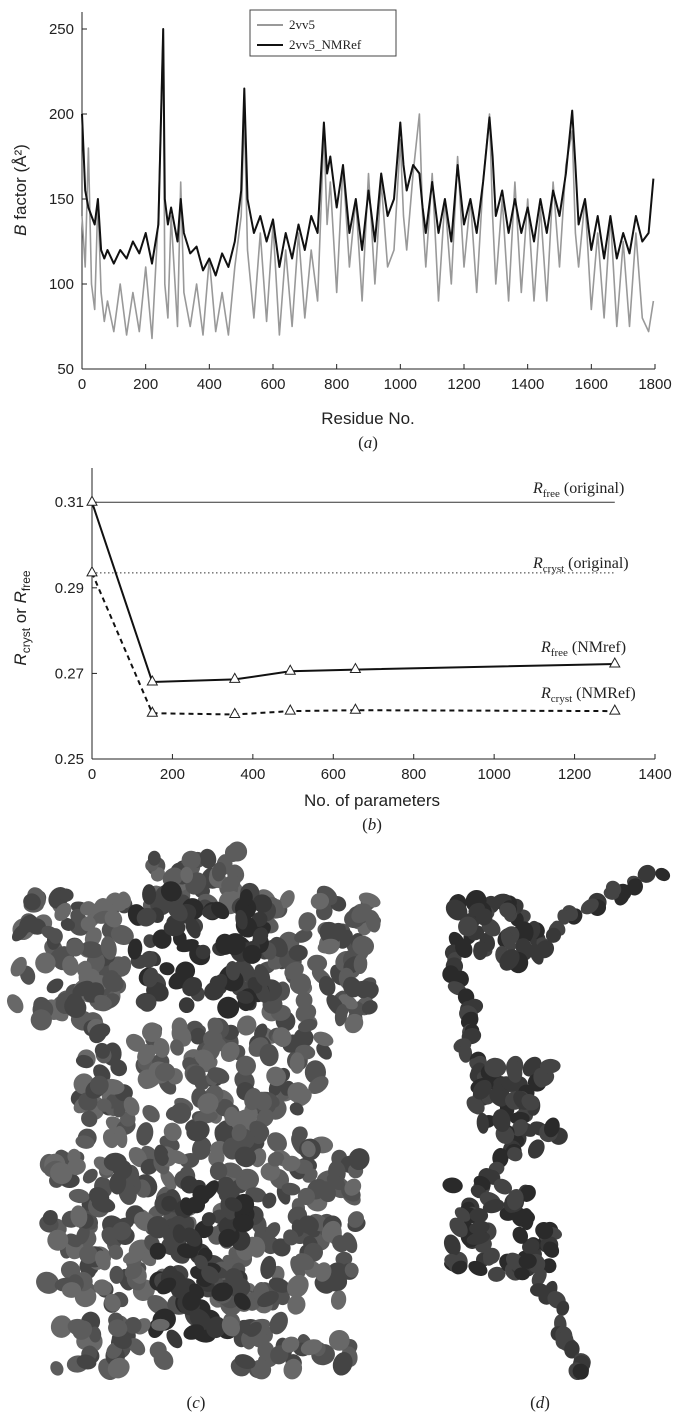  Describe the element at coordinates (61, 199) in the screenshot. I see `y-tick-label: 150` at that location.